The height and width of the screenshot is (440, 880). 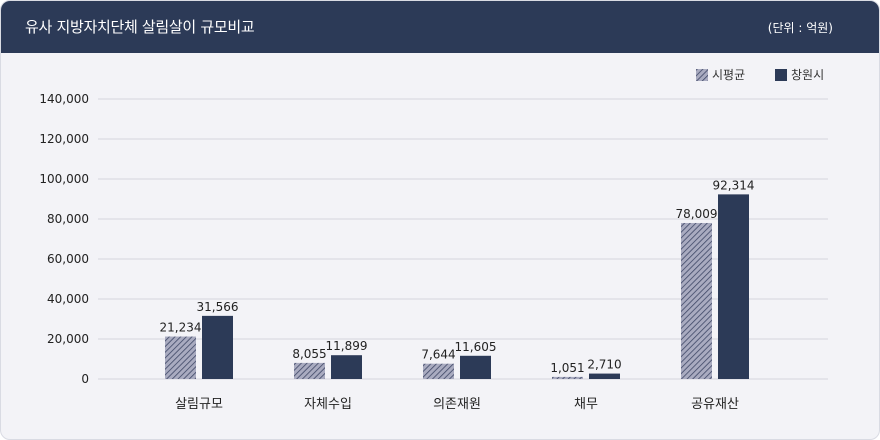 What do you see at coordinates (64, 179) in the screenshot?
I see `y-tick-label: 100,000` at bounding box center [64, 179].